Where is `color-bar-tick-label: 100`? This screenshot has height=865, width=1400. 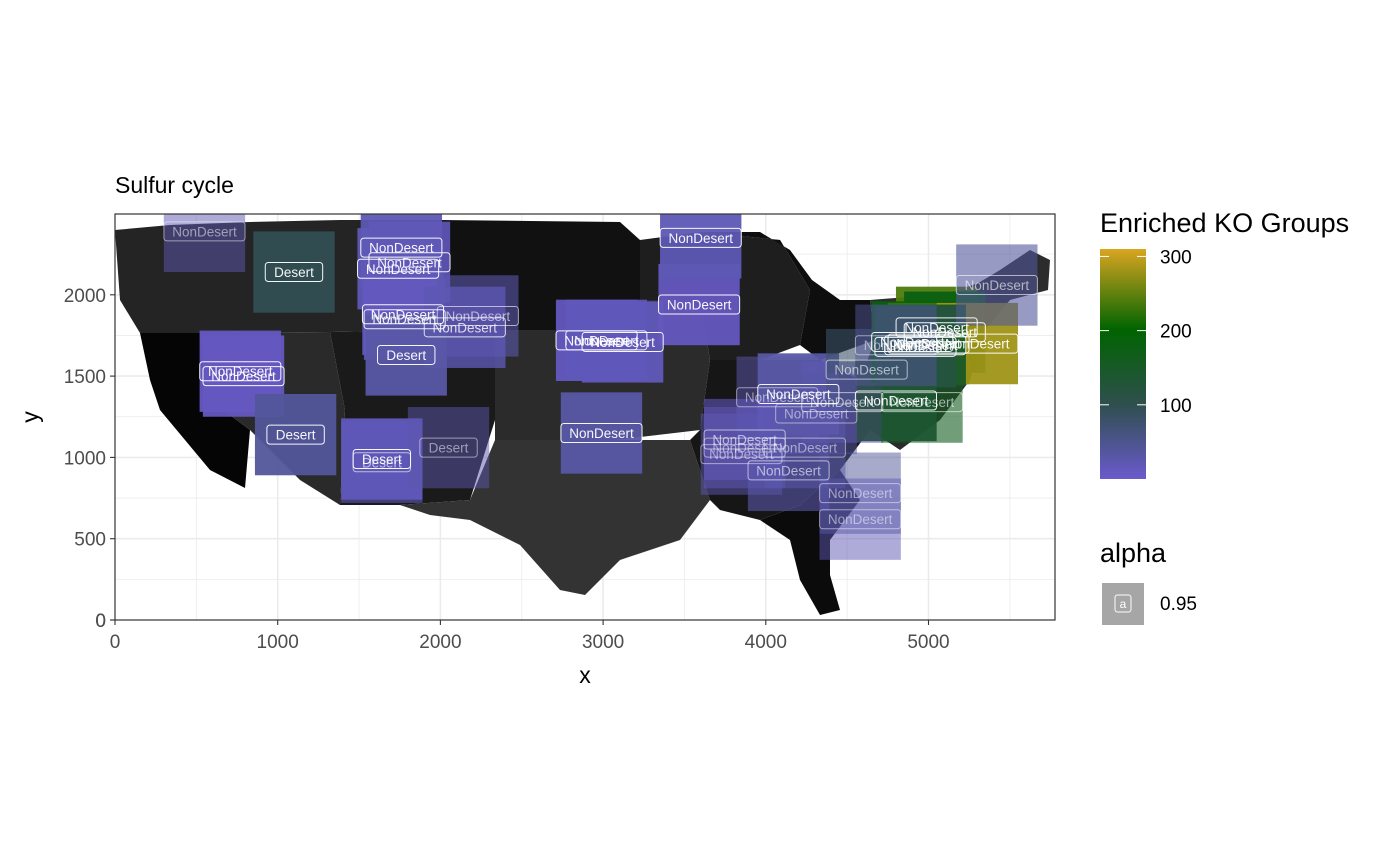 color-bar-tick-label: 100 is located at coordinates (1176, 406).